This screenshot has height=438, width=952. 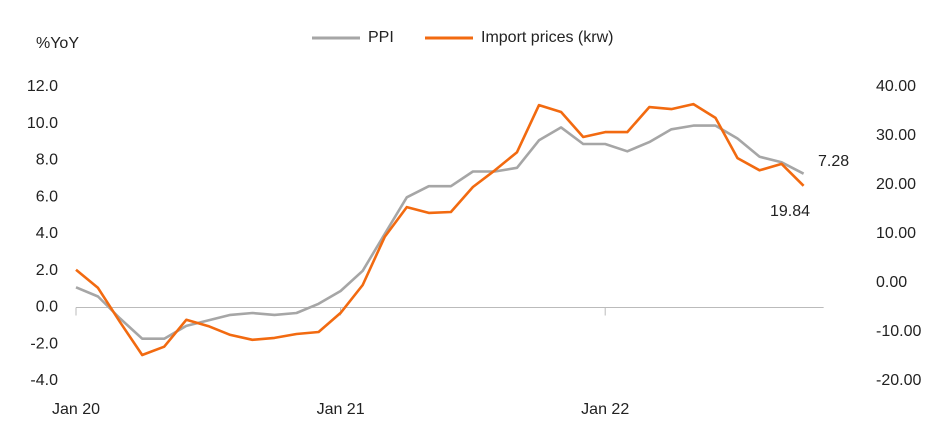 What do you see at coordinates (341, 409) in the screenshot?
I see `x-tick-label: Jan 21` at bounding box center [341, 409].